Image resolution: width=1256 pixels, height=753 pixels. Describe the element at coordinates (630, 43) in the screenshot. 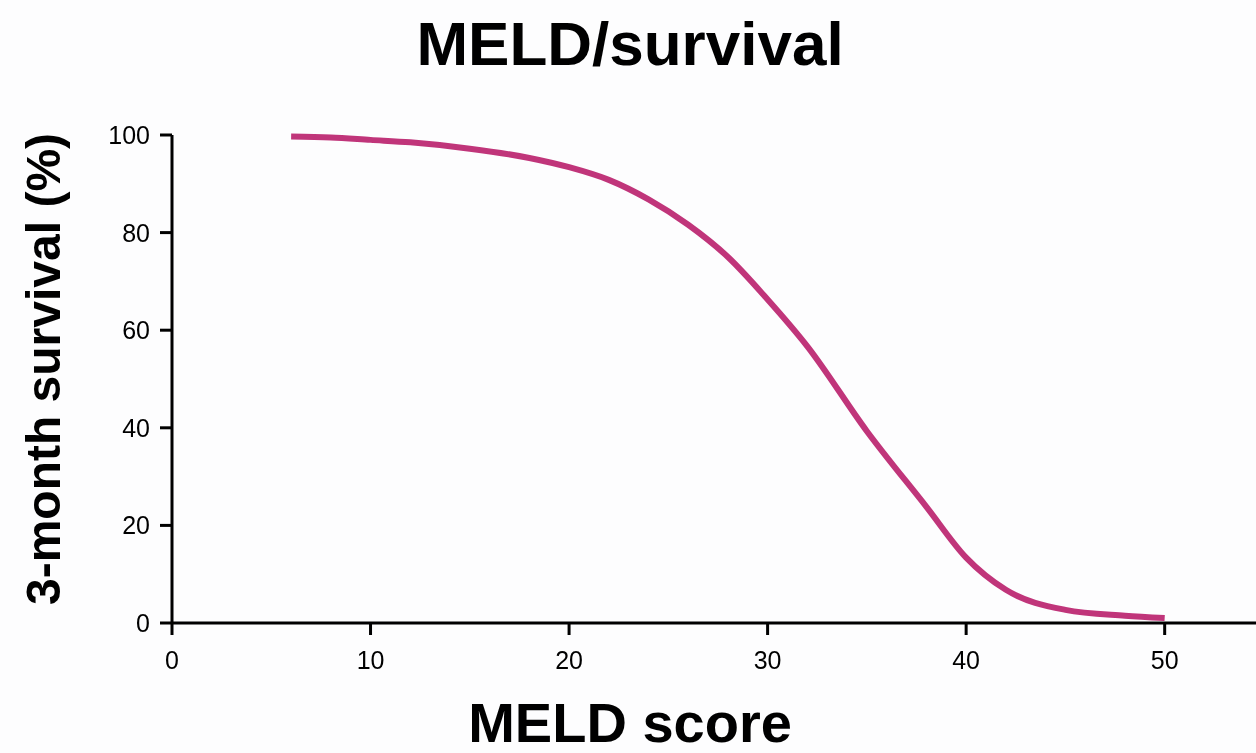

I see `chart-title: MELD/survival` at that location.